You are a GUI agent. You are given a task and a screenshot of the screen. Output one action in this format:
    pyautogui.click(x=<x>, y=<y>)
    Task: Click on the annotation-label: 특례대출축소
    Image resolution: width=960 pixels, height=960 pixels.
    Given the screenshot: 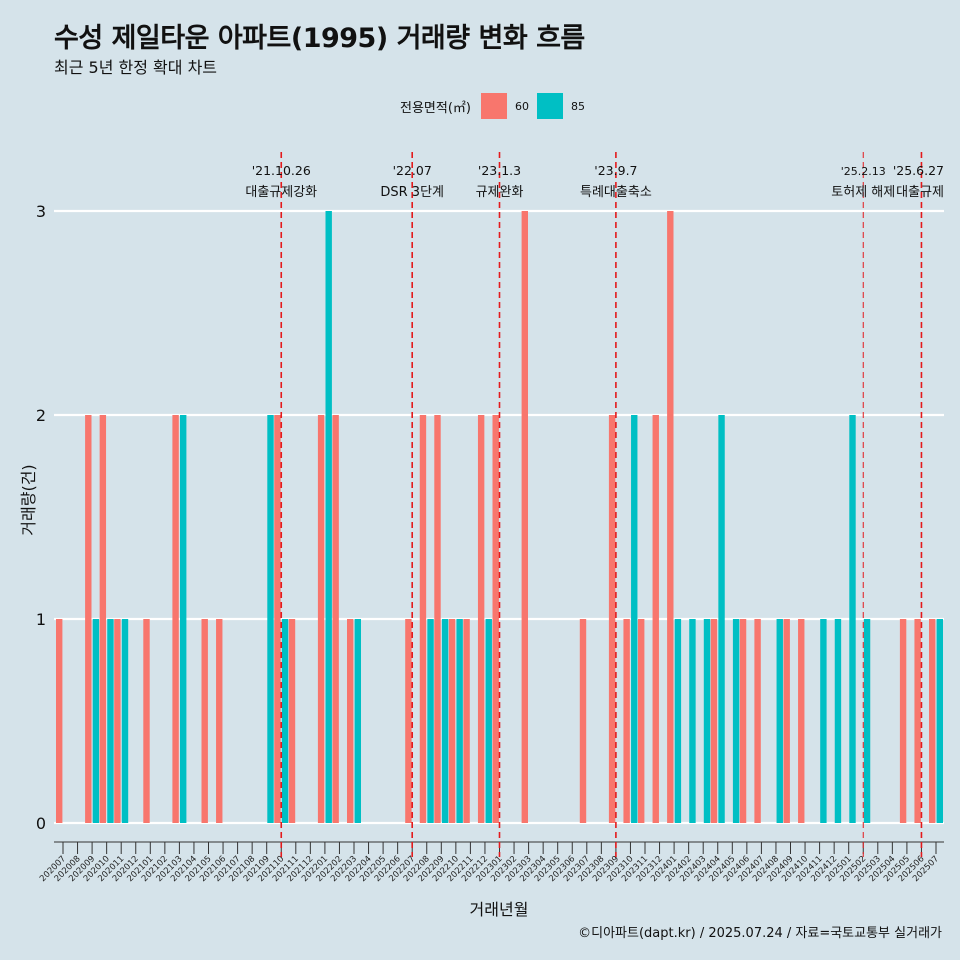 What is the action you would take?
    pyautogui.click(x=616, y=192)
    